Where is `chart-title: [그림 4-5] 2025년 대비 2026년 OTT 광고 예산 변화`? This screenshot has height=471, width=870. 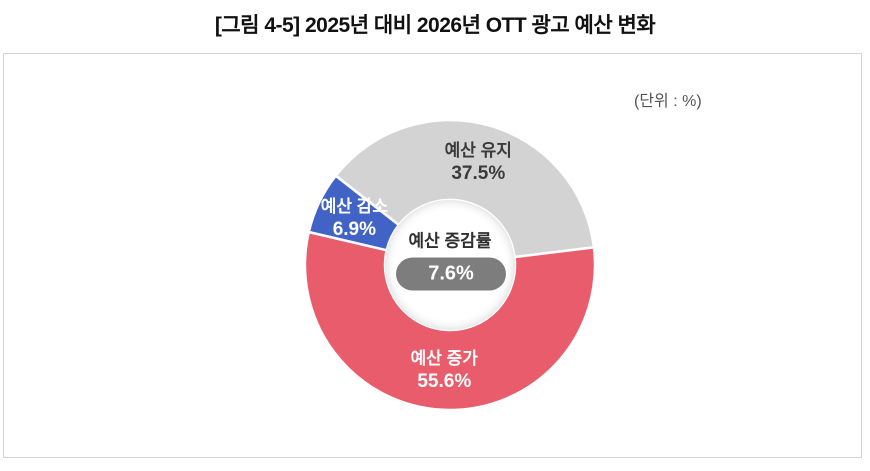 chart-title: [그림 4-5] 2025년 대비 2026년 OTT 광고 예산 변화 is located at coordinates (435, 25).